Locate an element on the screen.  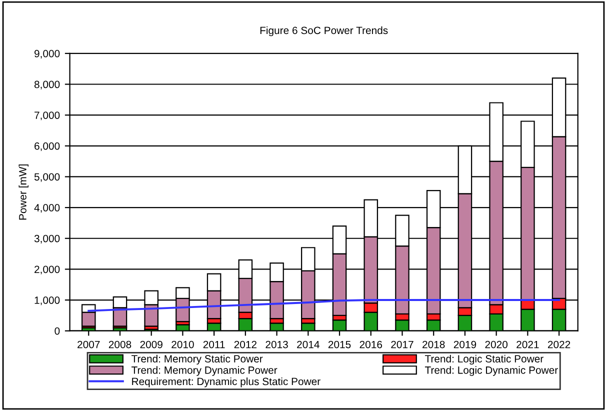
x-tick-label: 2007 is located at coordinates (89, 344).